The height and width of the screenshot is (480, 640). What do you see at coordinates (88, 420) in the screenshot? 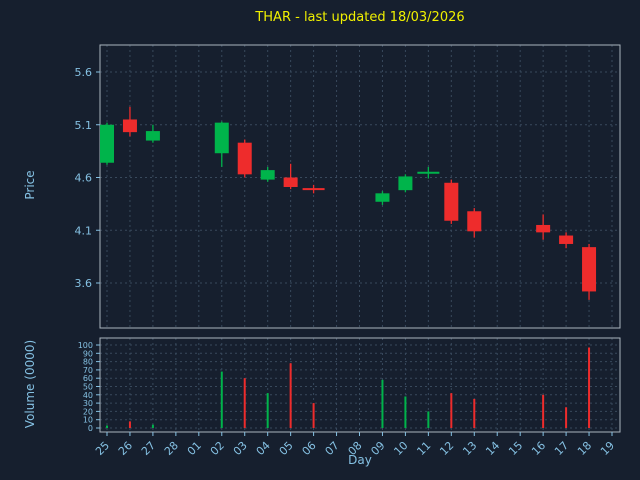
I see `svg-text: 10` at bounding box center [88, 420].